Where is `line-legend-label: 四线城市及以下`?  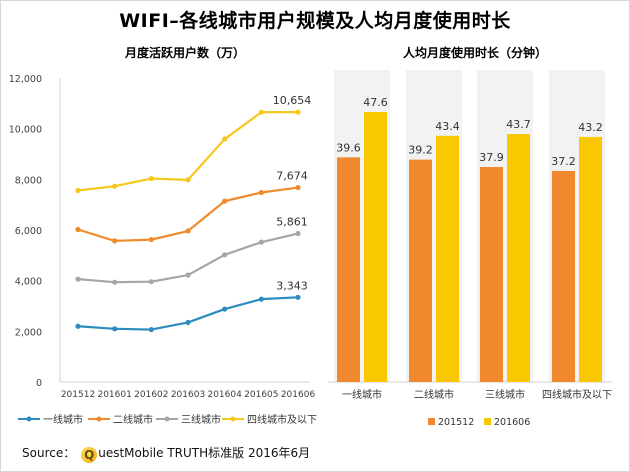
line-legend-label: 四线城市及以下 is located at coordinates (282, 419).